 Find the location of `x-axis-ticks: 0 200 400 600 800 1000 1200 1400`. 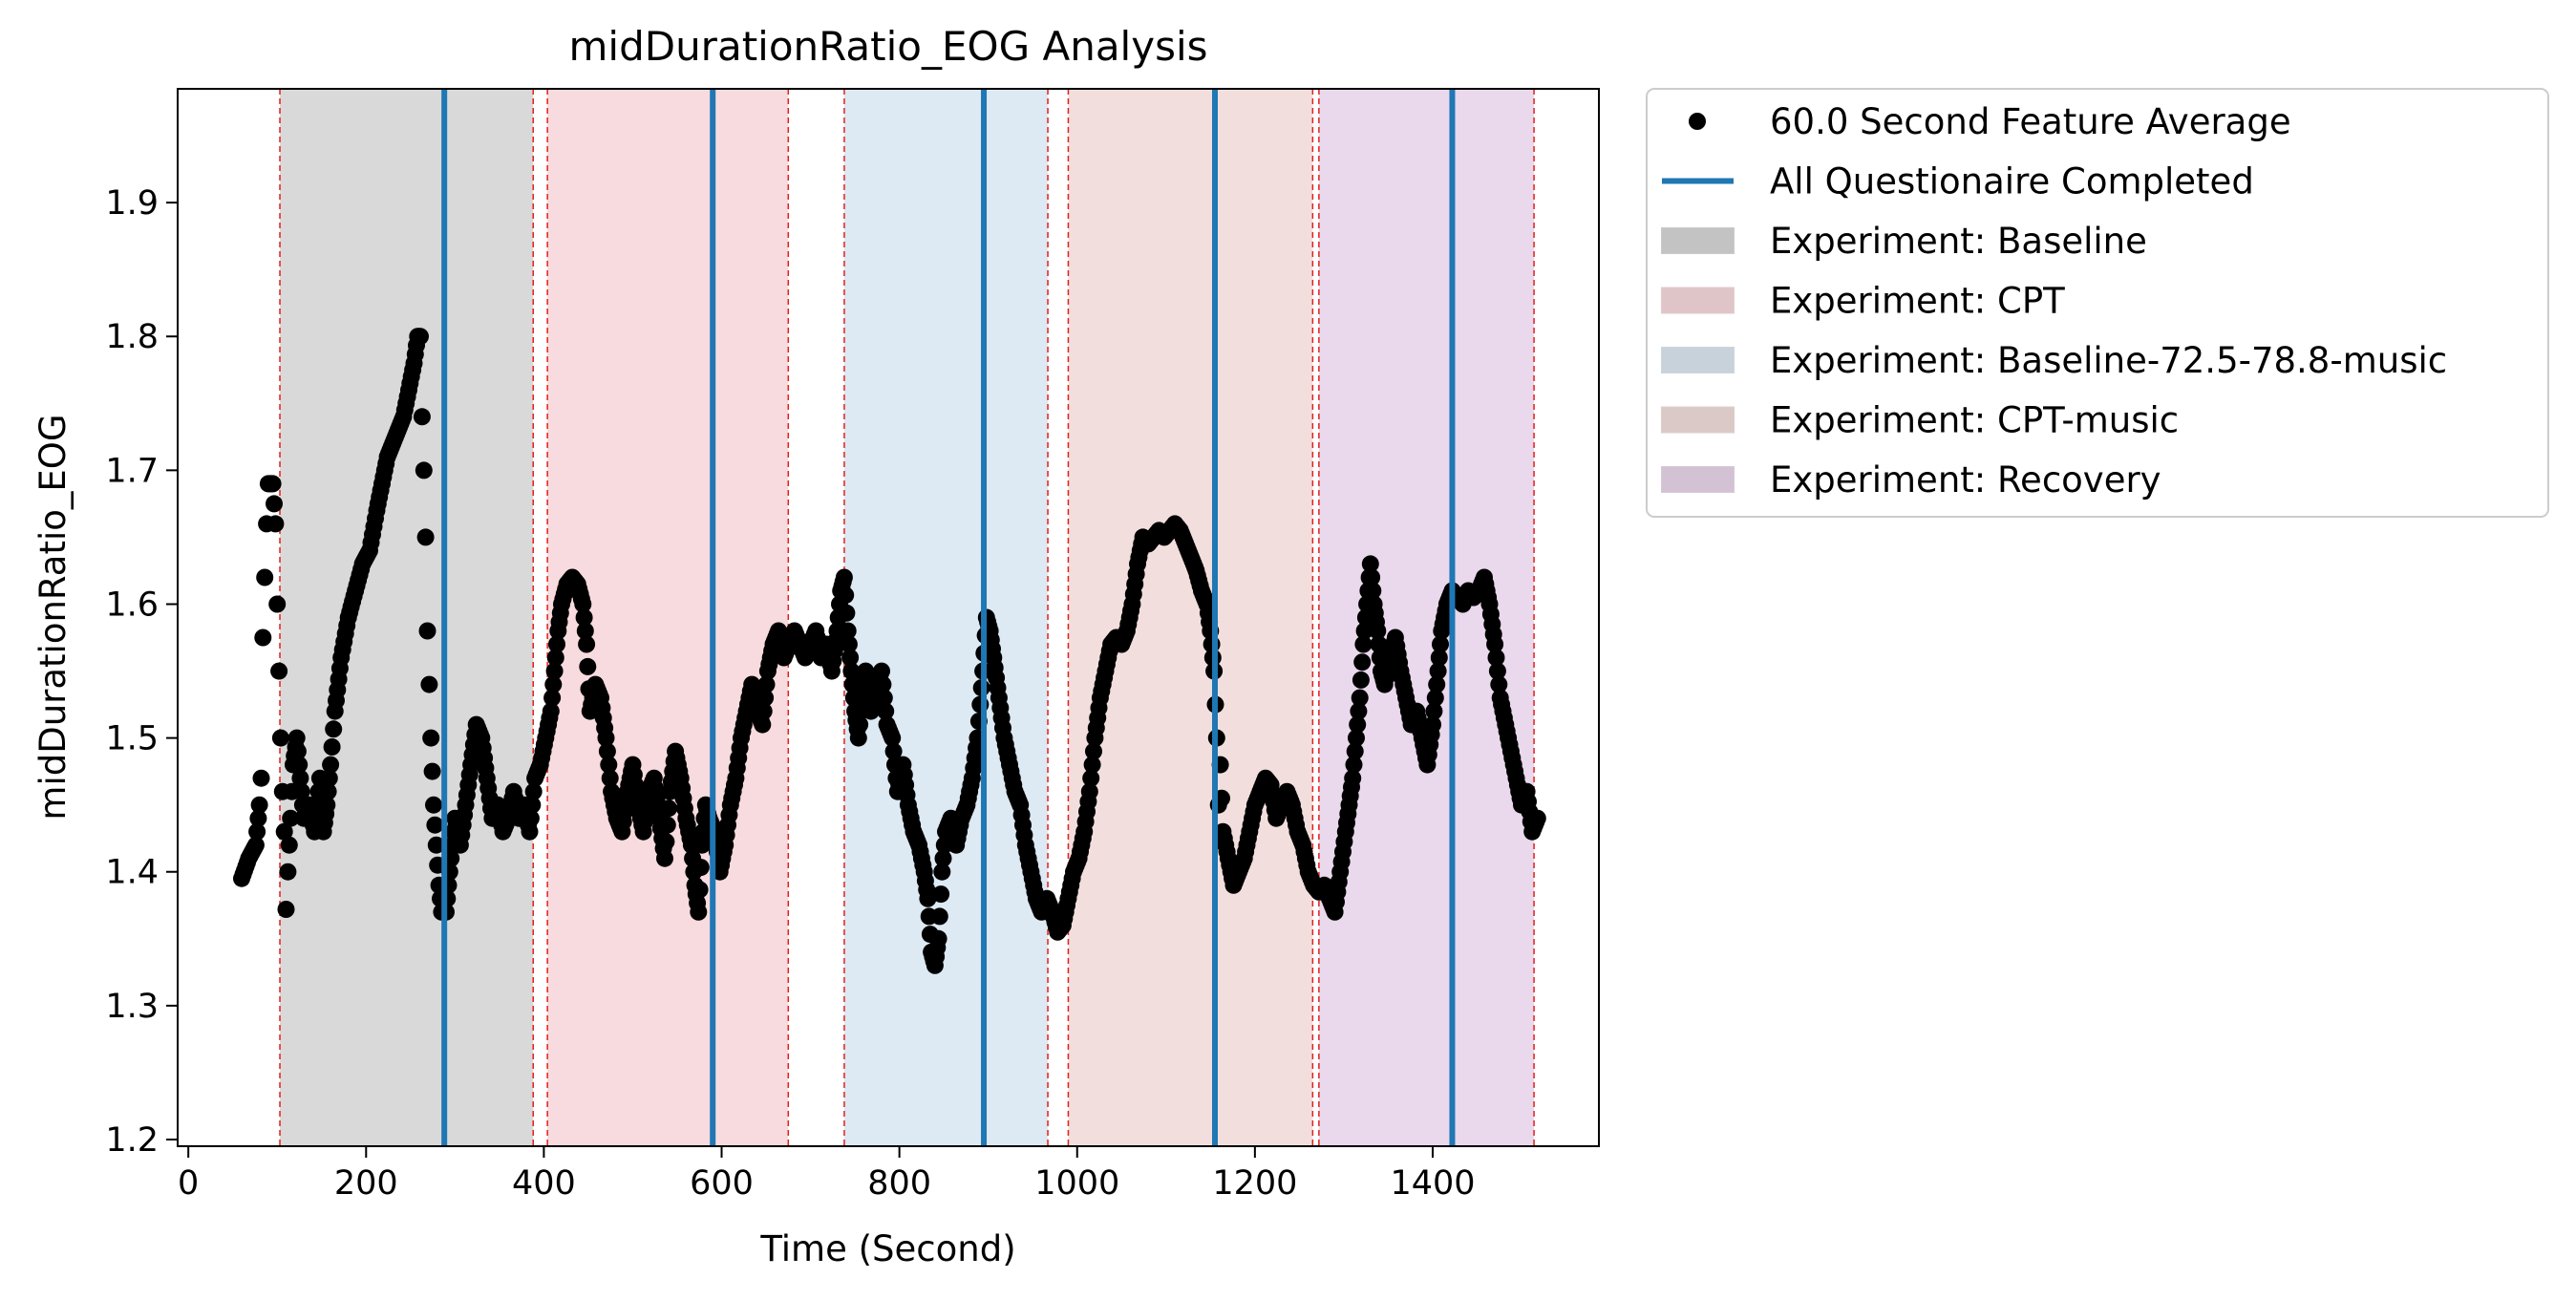

x-axis-ticks: 0 200 400 600 800 1000 1200 1400 is located at coordinates (827, 1174).